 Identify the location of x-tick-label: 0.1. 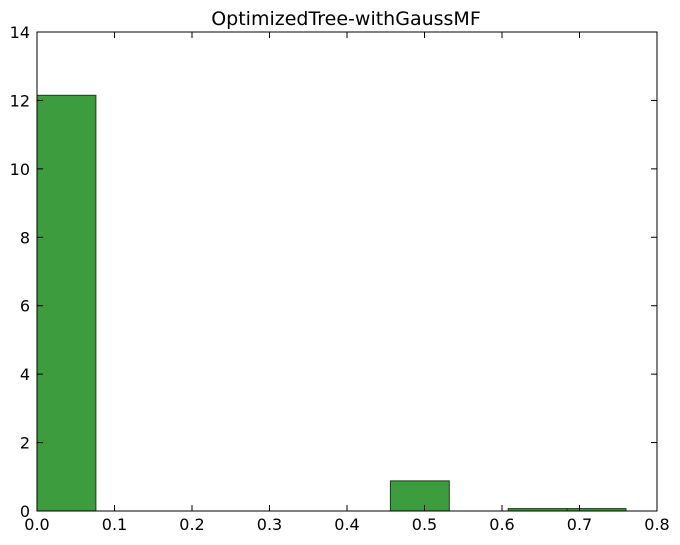
(114, 524).